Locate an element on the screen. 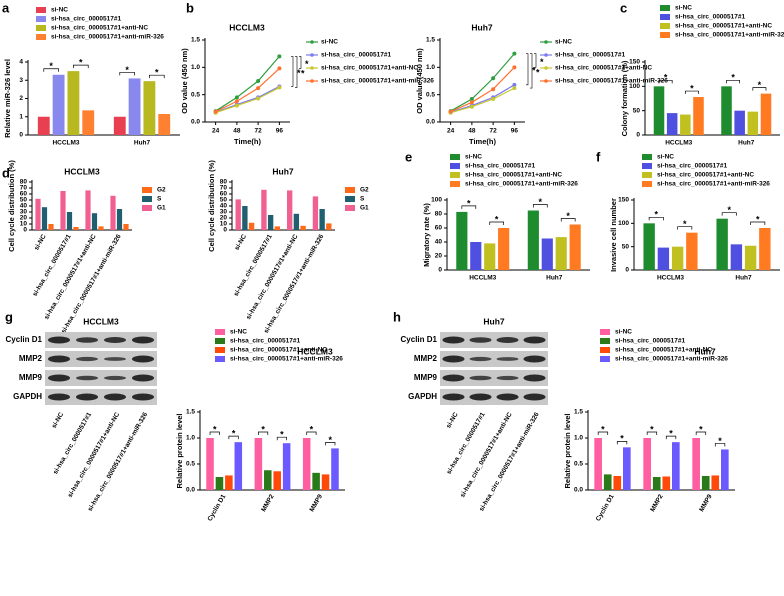 This screenshot has height=596, width=784. x-tick-label: si-NC is located at coordinates (40, 242).